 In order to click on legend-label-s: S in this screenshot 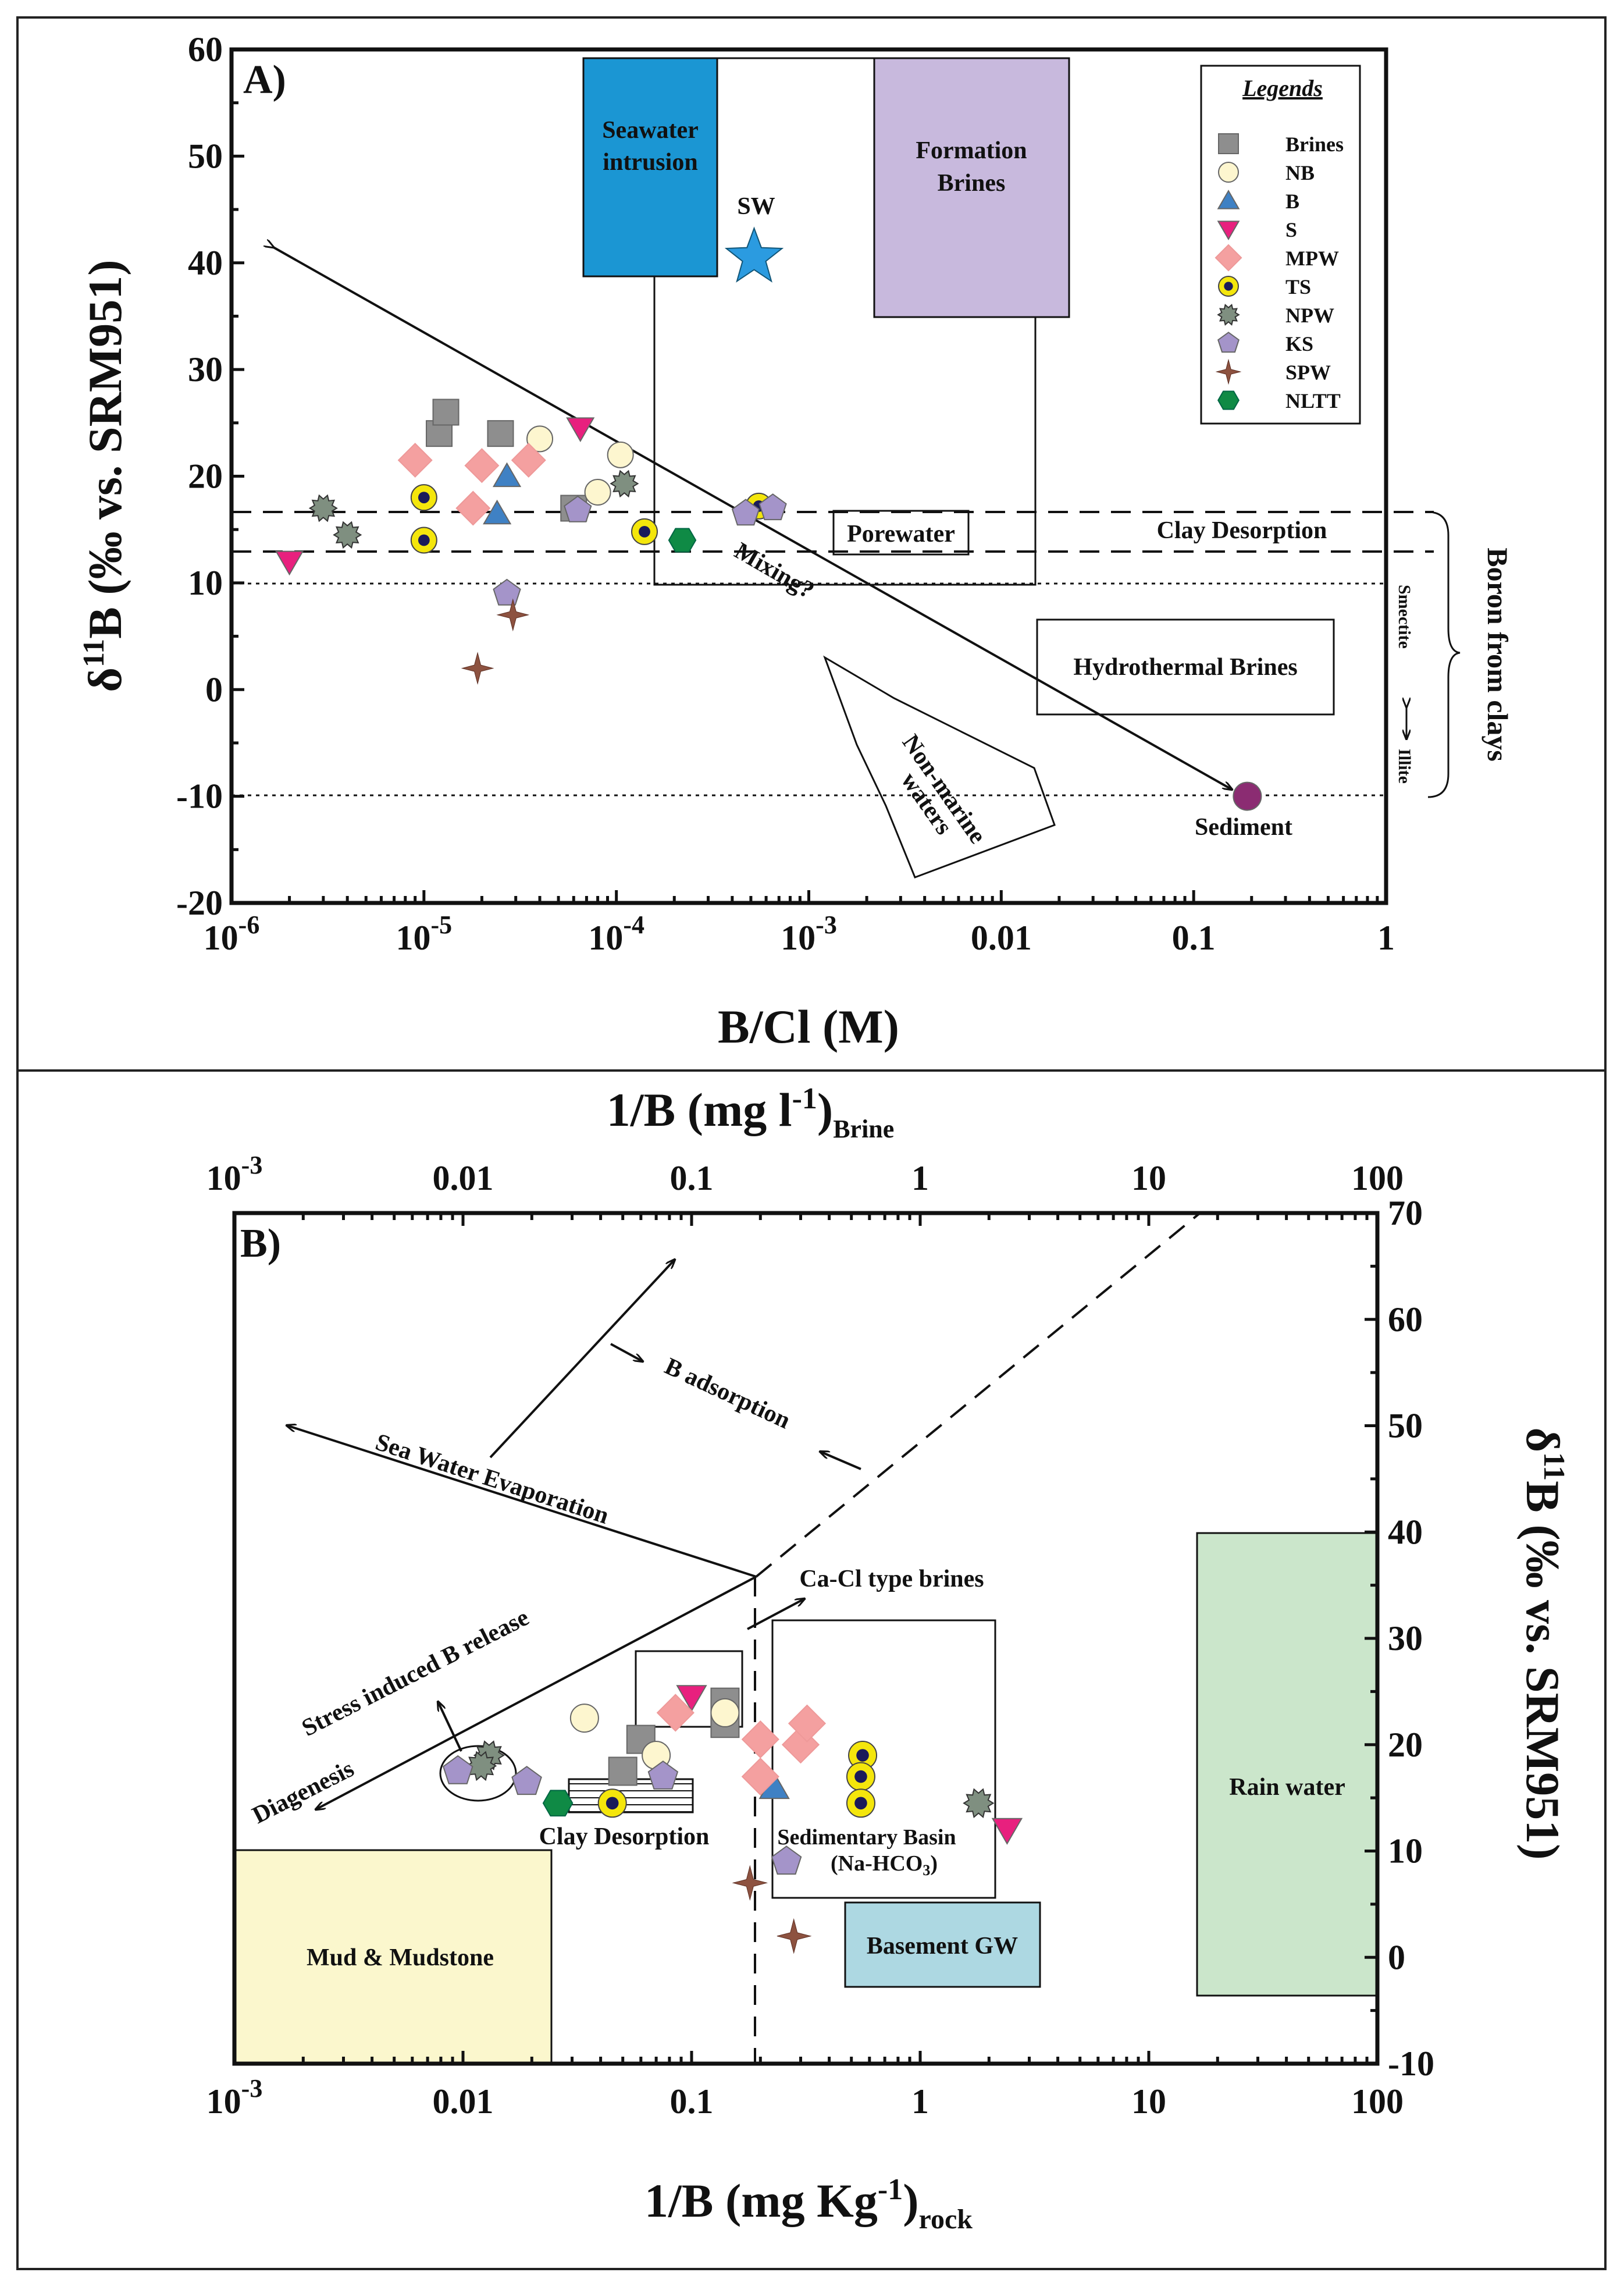, I will do `click(1291, 229)`.